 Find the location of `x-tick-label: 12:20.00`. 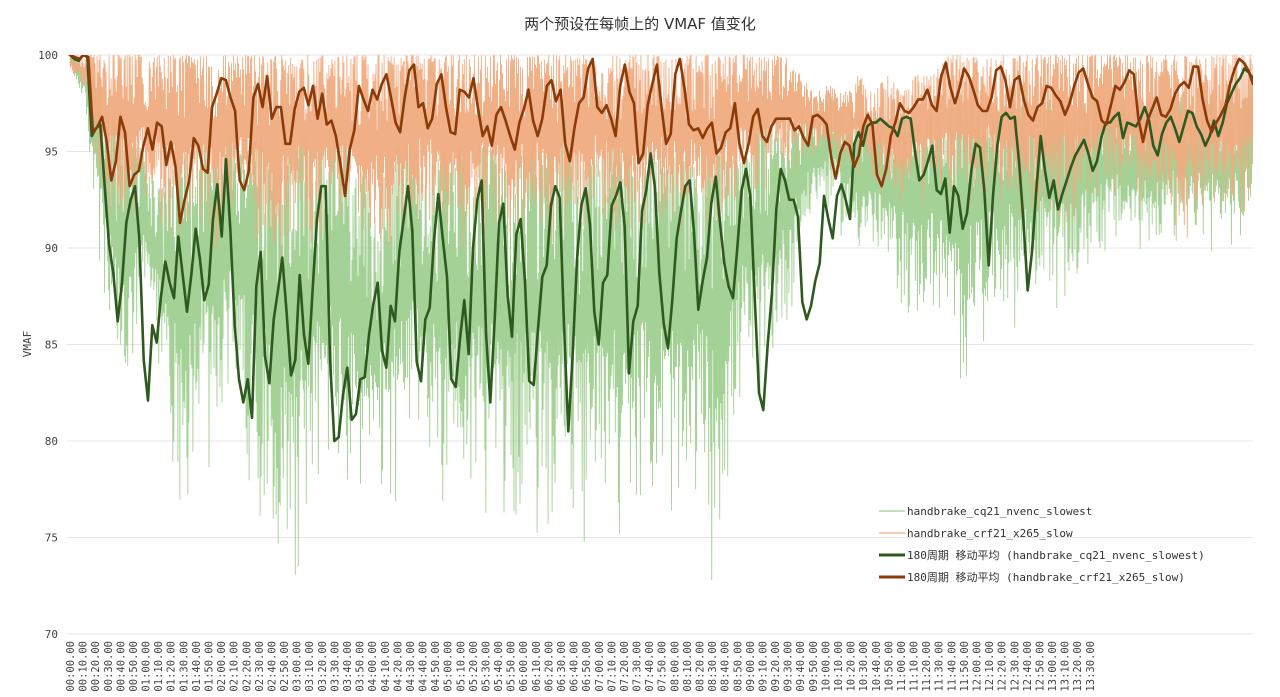

x-tick-label: 12:20.00 is located at coordinates (1003, 666).